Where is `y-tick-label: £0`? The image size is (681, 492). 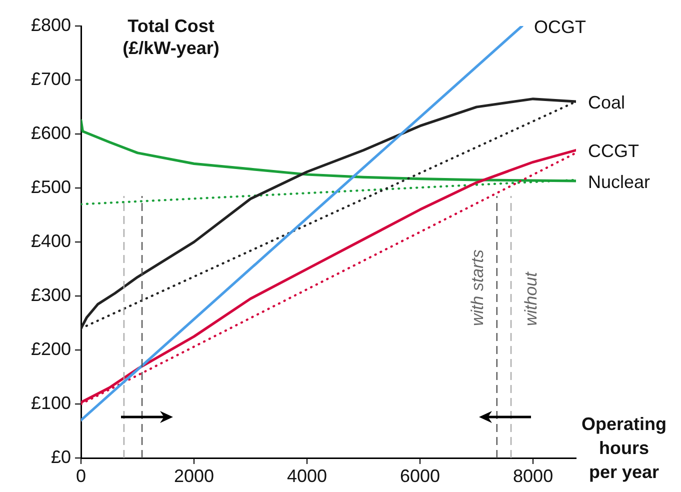
y-tick-label: £0 is located at coordinates (60, 456).